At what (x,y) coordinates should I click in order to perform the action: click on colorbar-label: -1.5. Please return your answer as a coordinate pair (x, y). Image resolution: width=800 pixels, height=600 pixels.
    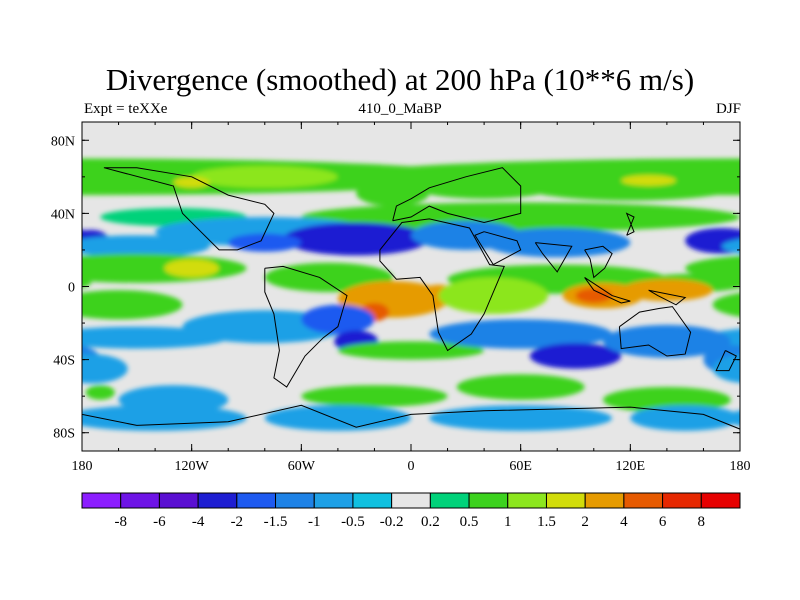
    Looking at the image, I should click on (276, 522).